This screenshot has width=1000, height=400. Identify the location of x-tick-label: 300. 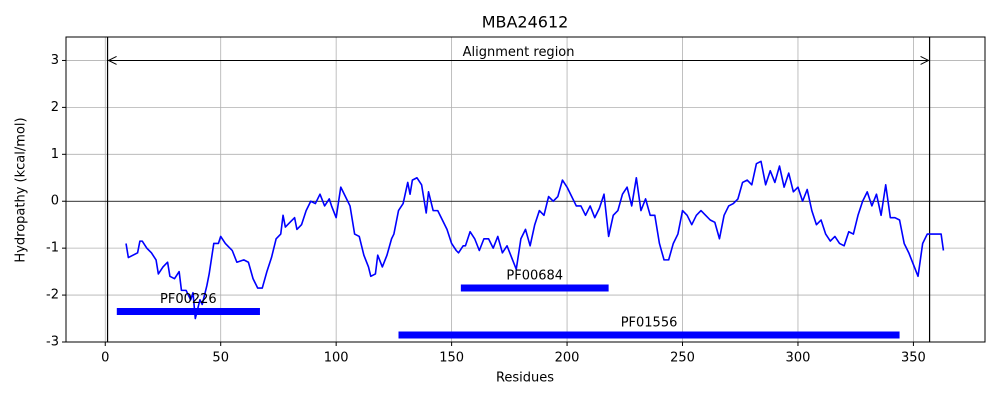
(798, 358).